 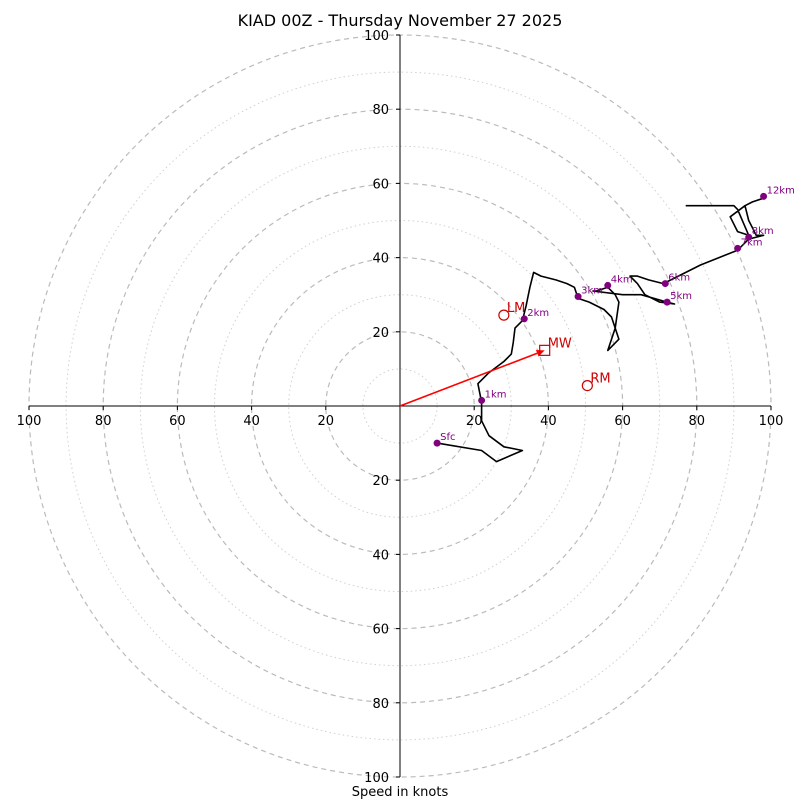 I want to click on height-marker-label: 2km, so click(x=538, y=313).